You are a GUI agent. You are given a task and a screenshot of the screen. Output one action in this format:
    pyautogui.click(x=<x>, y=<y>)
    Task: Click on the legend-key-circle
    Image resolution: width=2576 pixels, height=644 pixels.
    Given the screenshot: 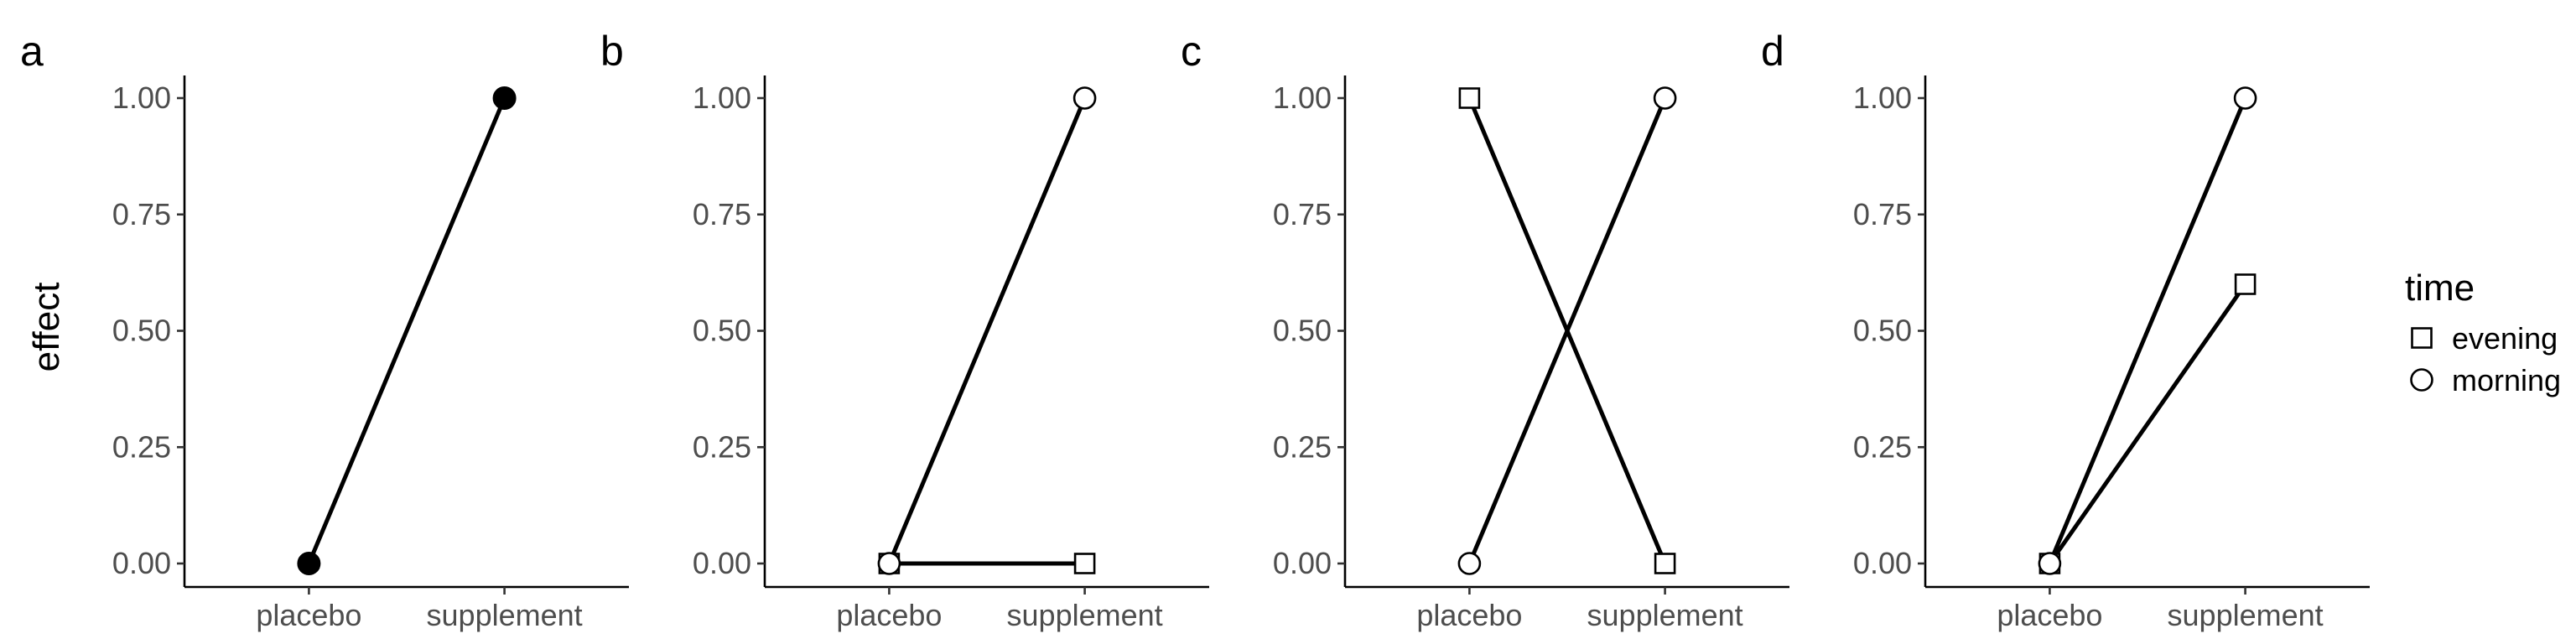 What is the action you would take?
    pyautogui.click(x=2421, y=380)
    